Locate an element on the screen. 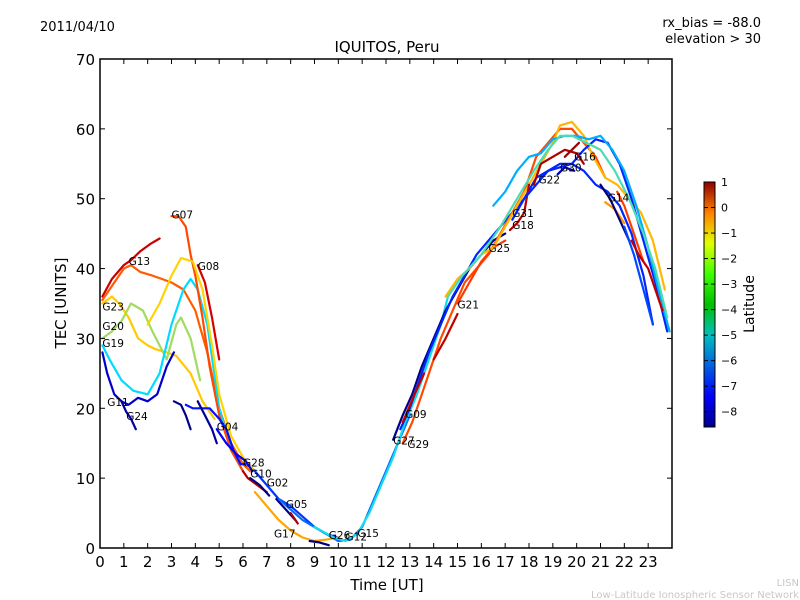 This screenshot has height=600, width=800. satellite-label: G21 is located at coordinates (469, 305).